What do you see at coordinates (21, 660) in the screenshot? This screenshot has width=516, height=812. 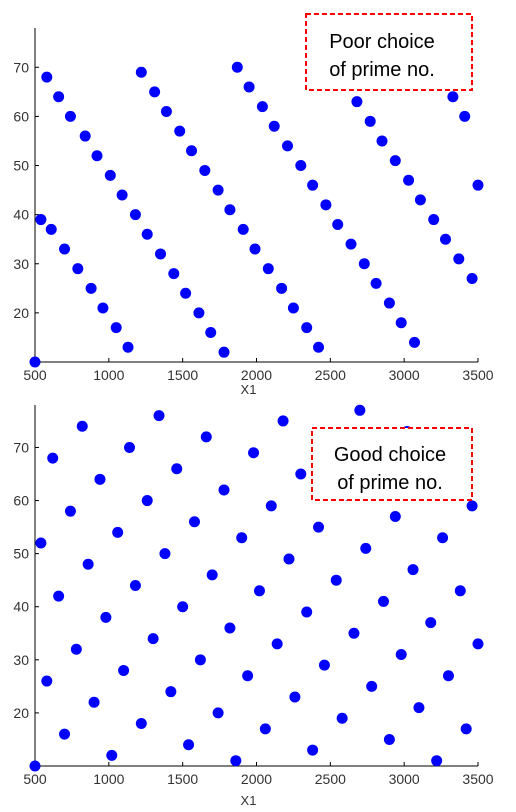 I see `y-tick-label: 30` at bounding box center [21, 660].